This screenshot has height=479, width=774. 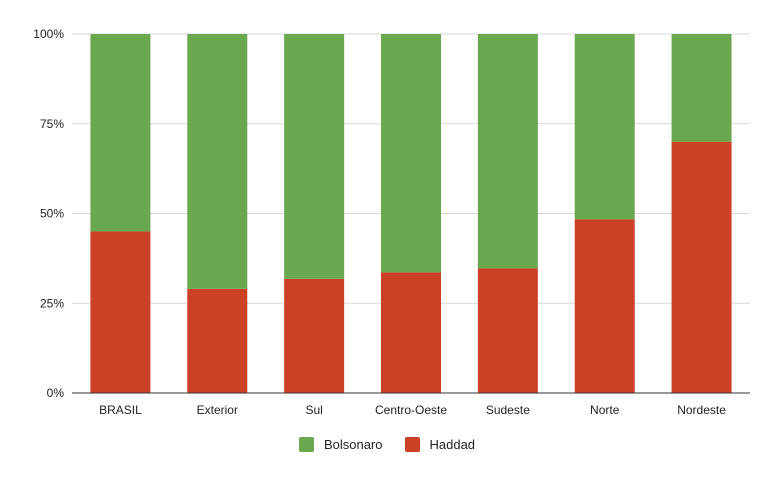 I want to click on x-tick-label: Nordeste, so click(x=701, y=410).